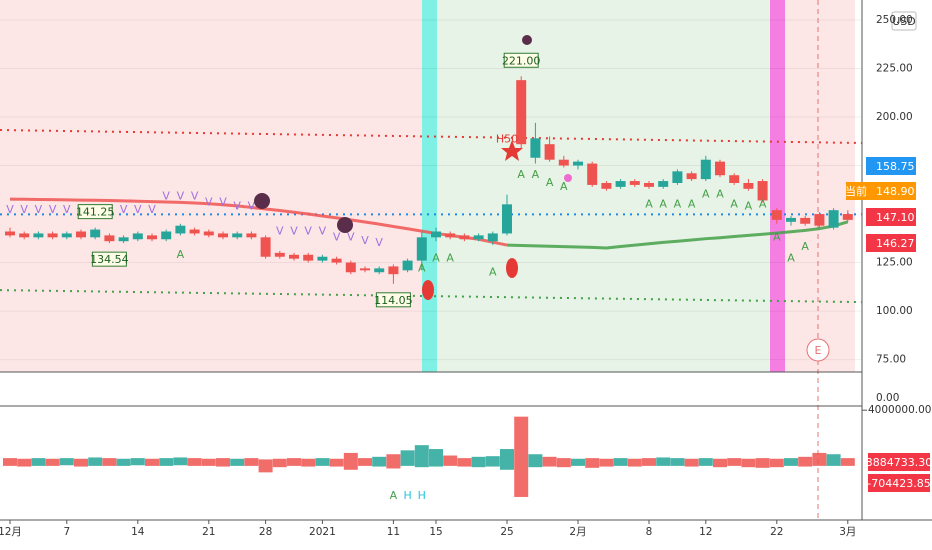  Describe the element at coordinates (394, 495) in the screenshot. I see `volume-signal: A` at that location.